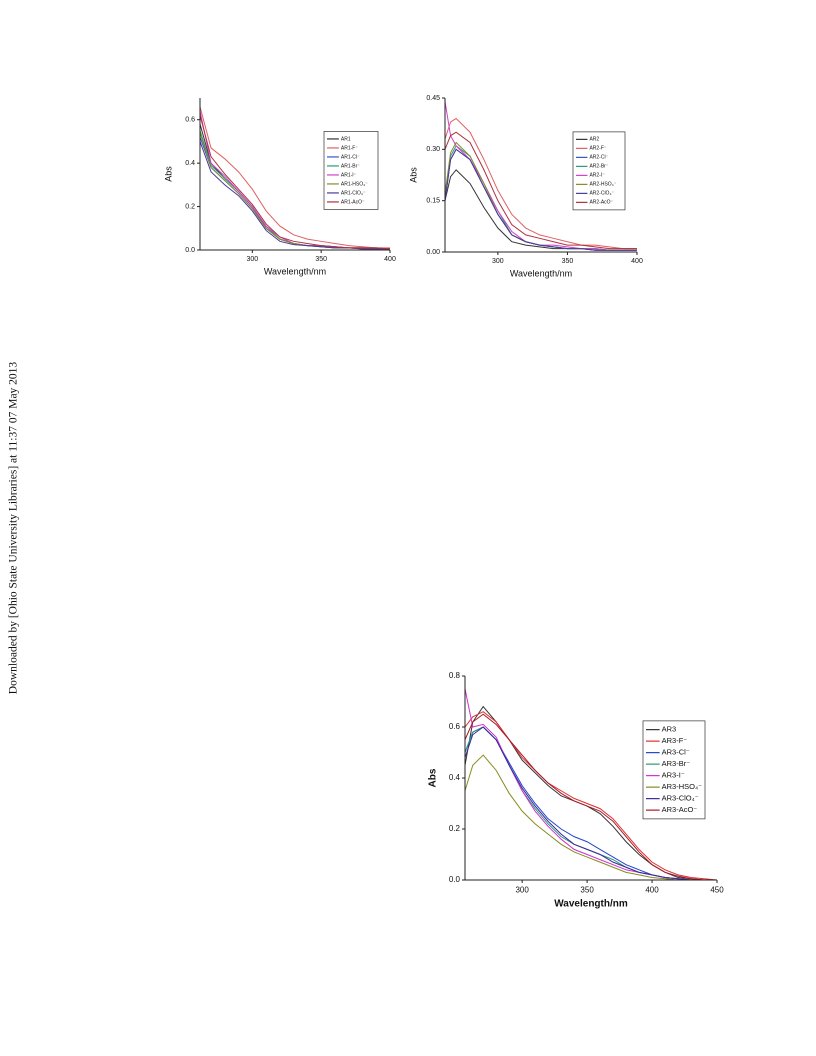 This screenshot has height=1056, width=816. I want to click on legend-label: AR1-HSO₄⁻, so click(354, 184).